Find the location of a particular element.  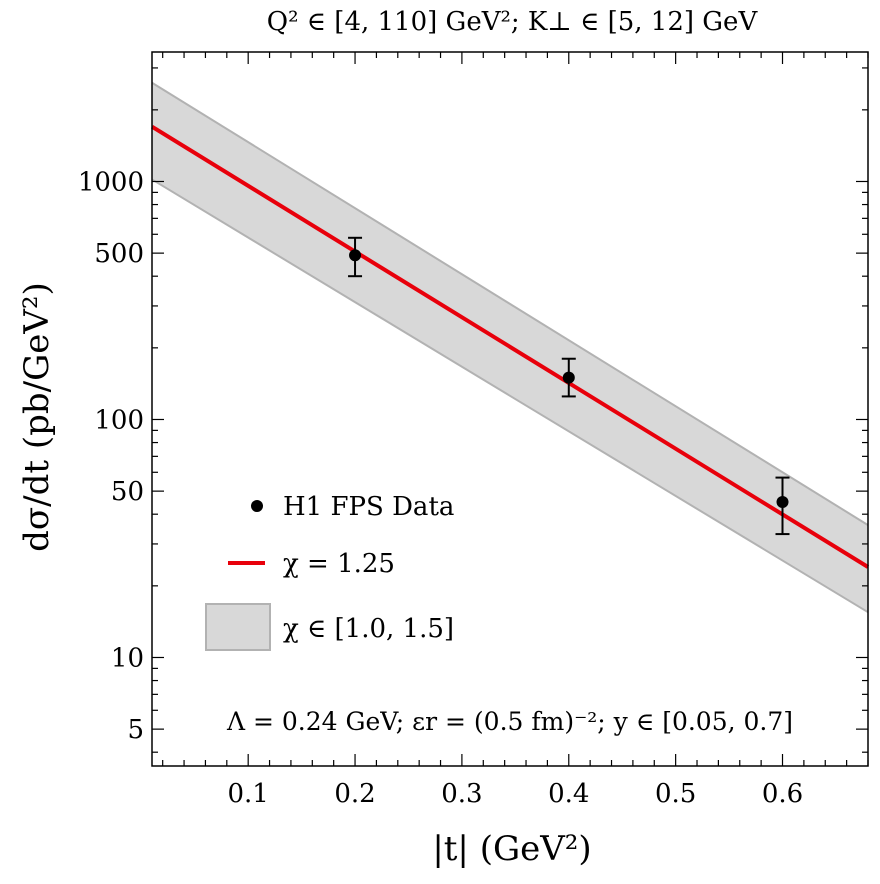

x-axis-label: |t| (GeV²) is located at coordinates (511, 849).